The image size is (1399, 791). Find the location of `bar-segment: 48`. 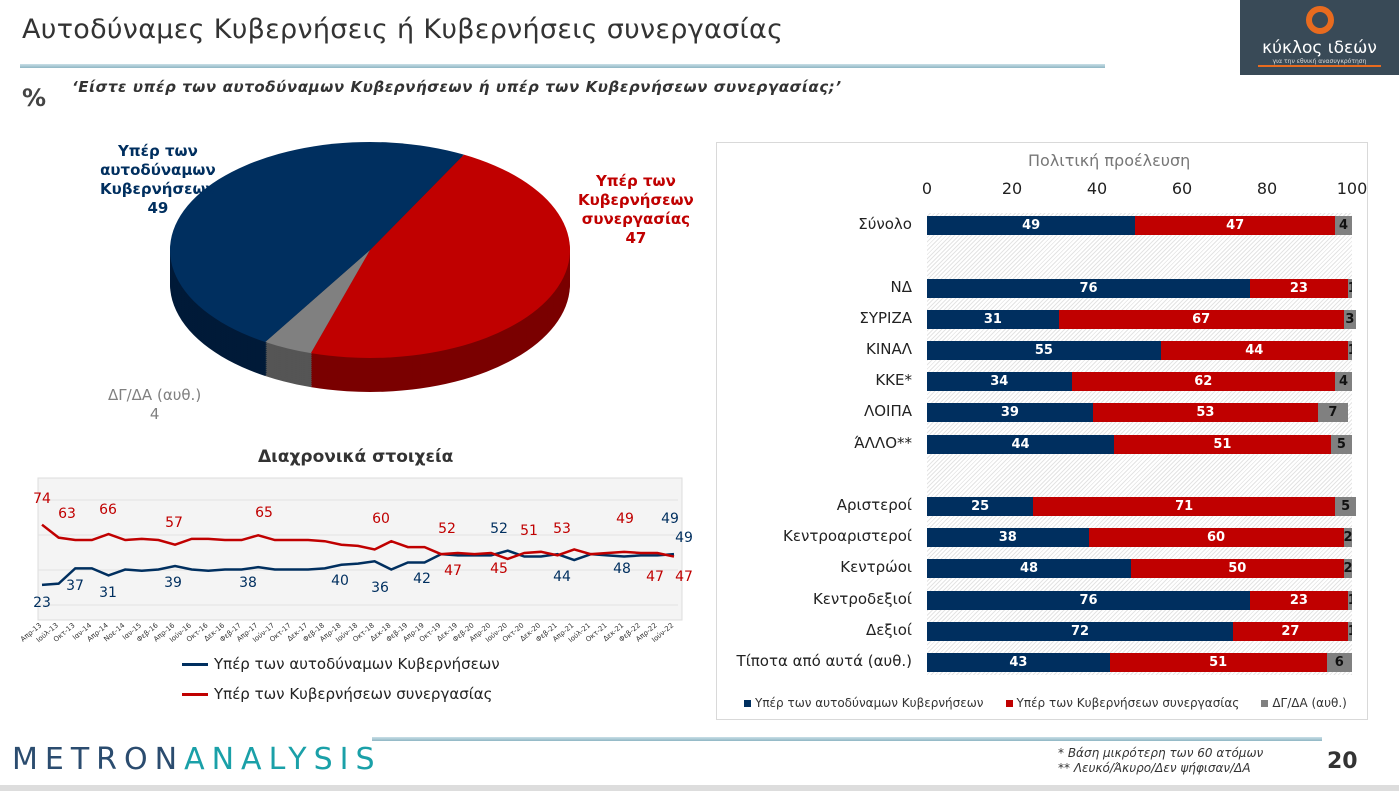

bar-segment: 48 is located at coordinates (1029, 568).